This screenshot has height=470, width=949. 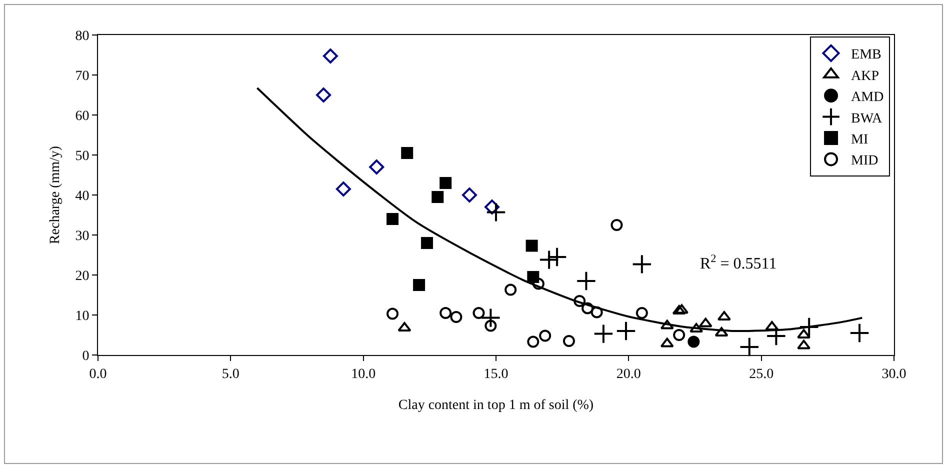 I want to click on x-tick-label: 25.0, so click(x=761, y=374).